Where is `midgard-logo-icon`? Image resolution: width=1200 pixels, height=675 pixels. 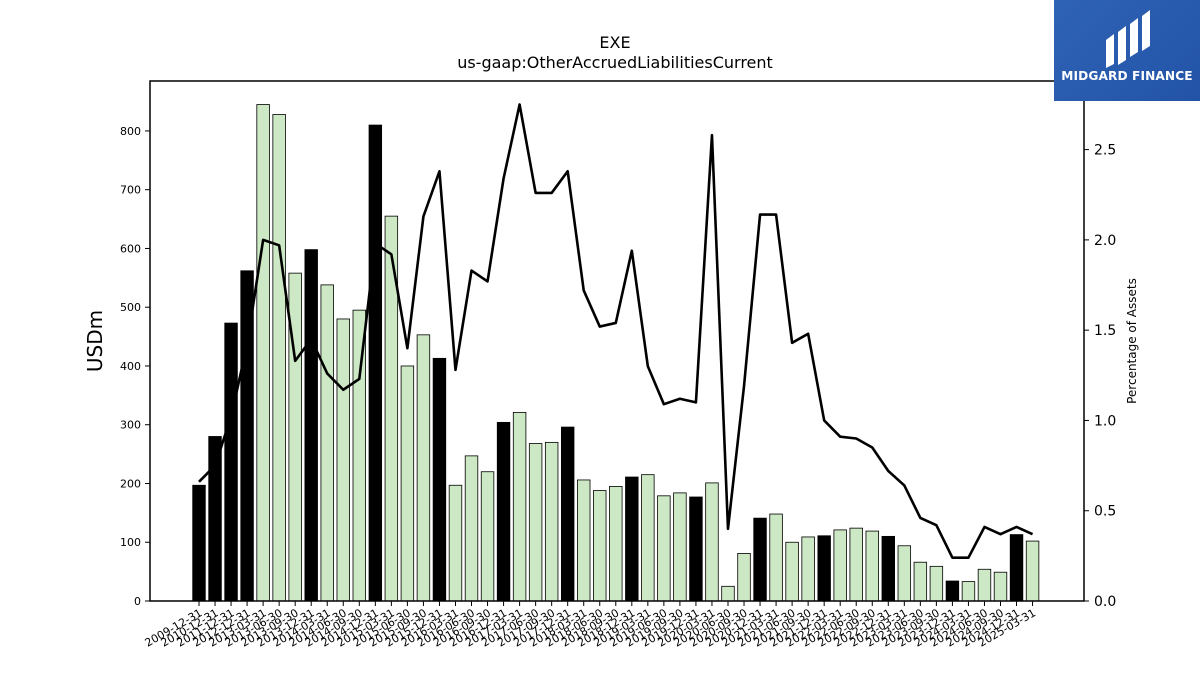 midgard-logo-icon is located at coordinates (1128, 39).